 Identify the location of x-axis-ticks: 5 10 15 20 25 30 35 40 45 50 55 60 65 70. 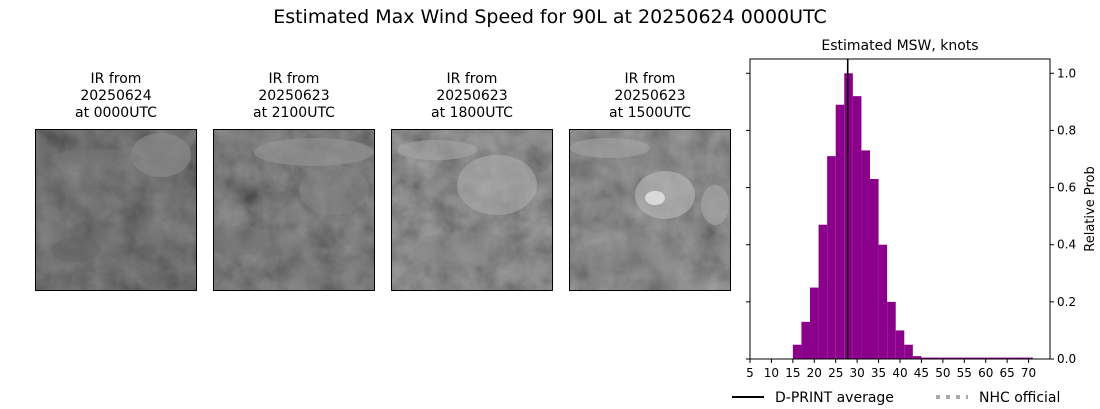
(891, 369).